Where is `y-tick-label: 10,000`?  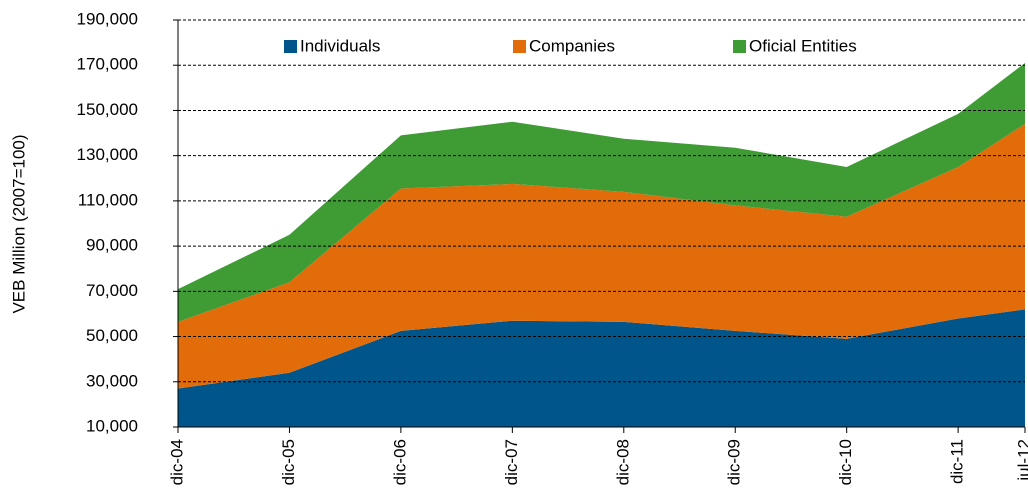
y-tick-label: 10,000 is located at coordinates (112, 425).